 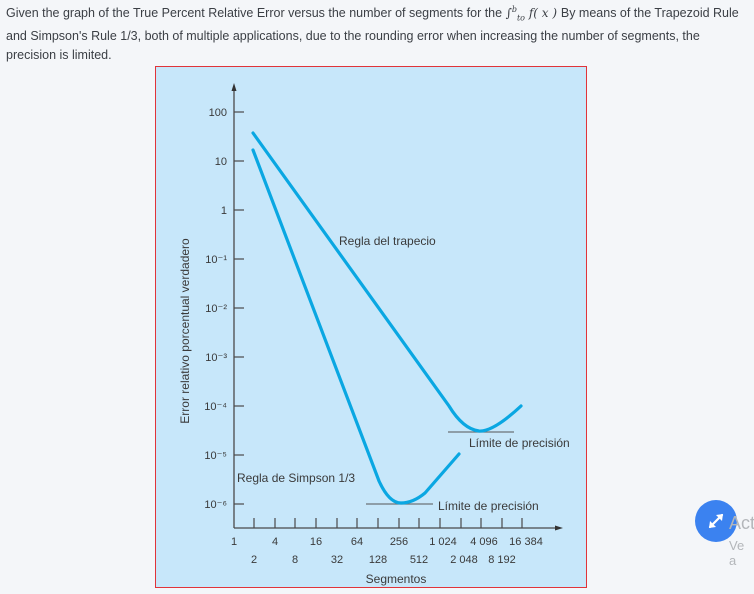 What do you see at coordinates (215, 456) in the screenshot?
I see `y-tick-label: 10⁻⁵` at bounding box center [215, 456].